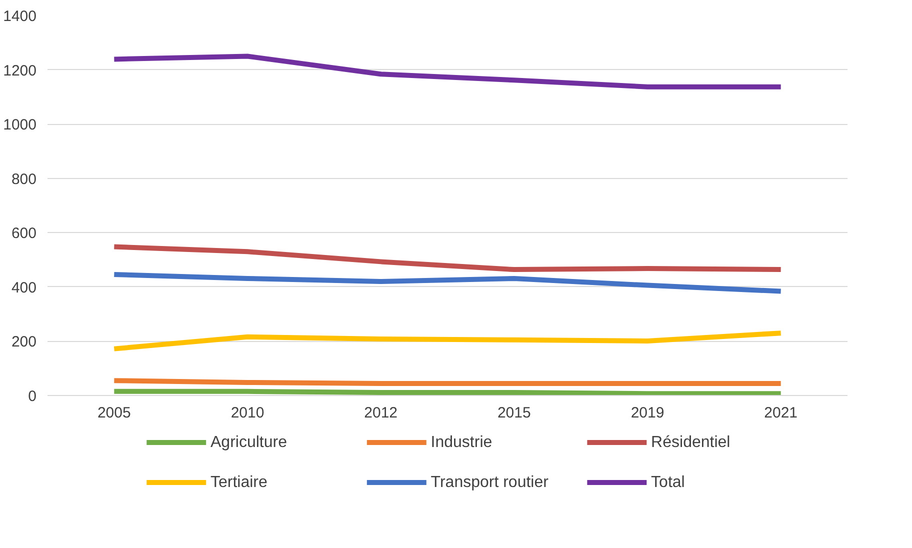 This screenshot has width=912, height=548. I want to click on x-tick-label: 2019, so click(647, 413).